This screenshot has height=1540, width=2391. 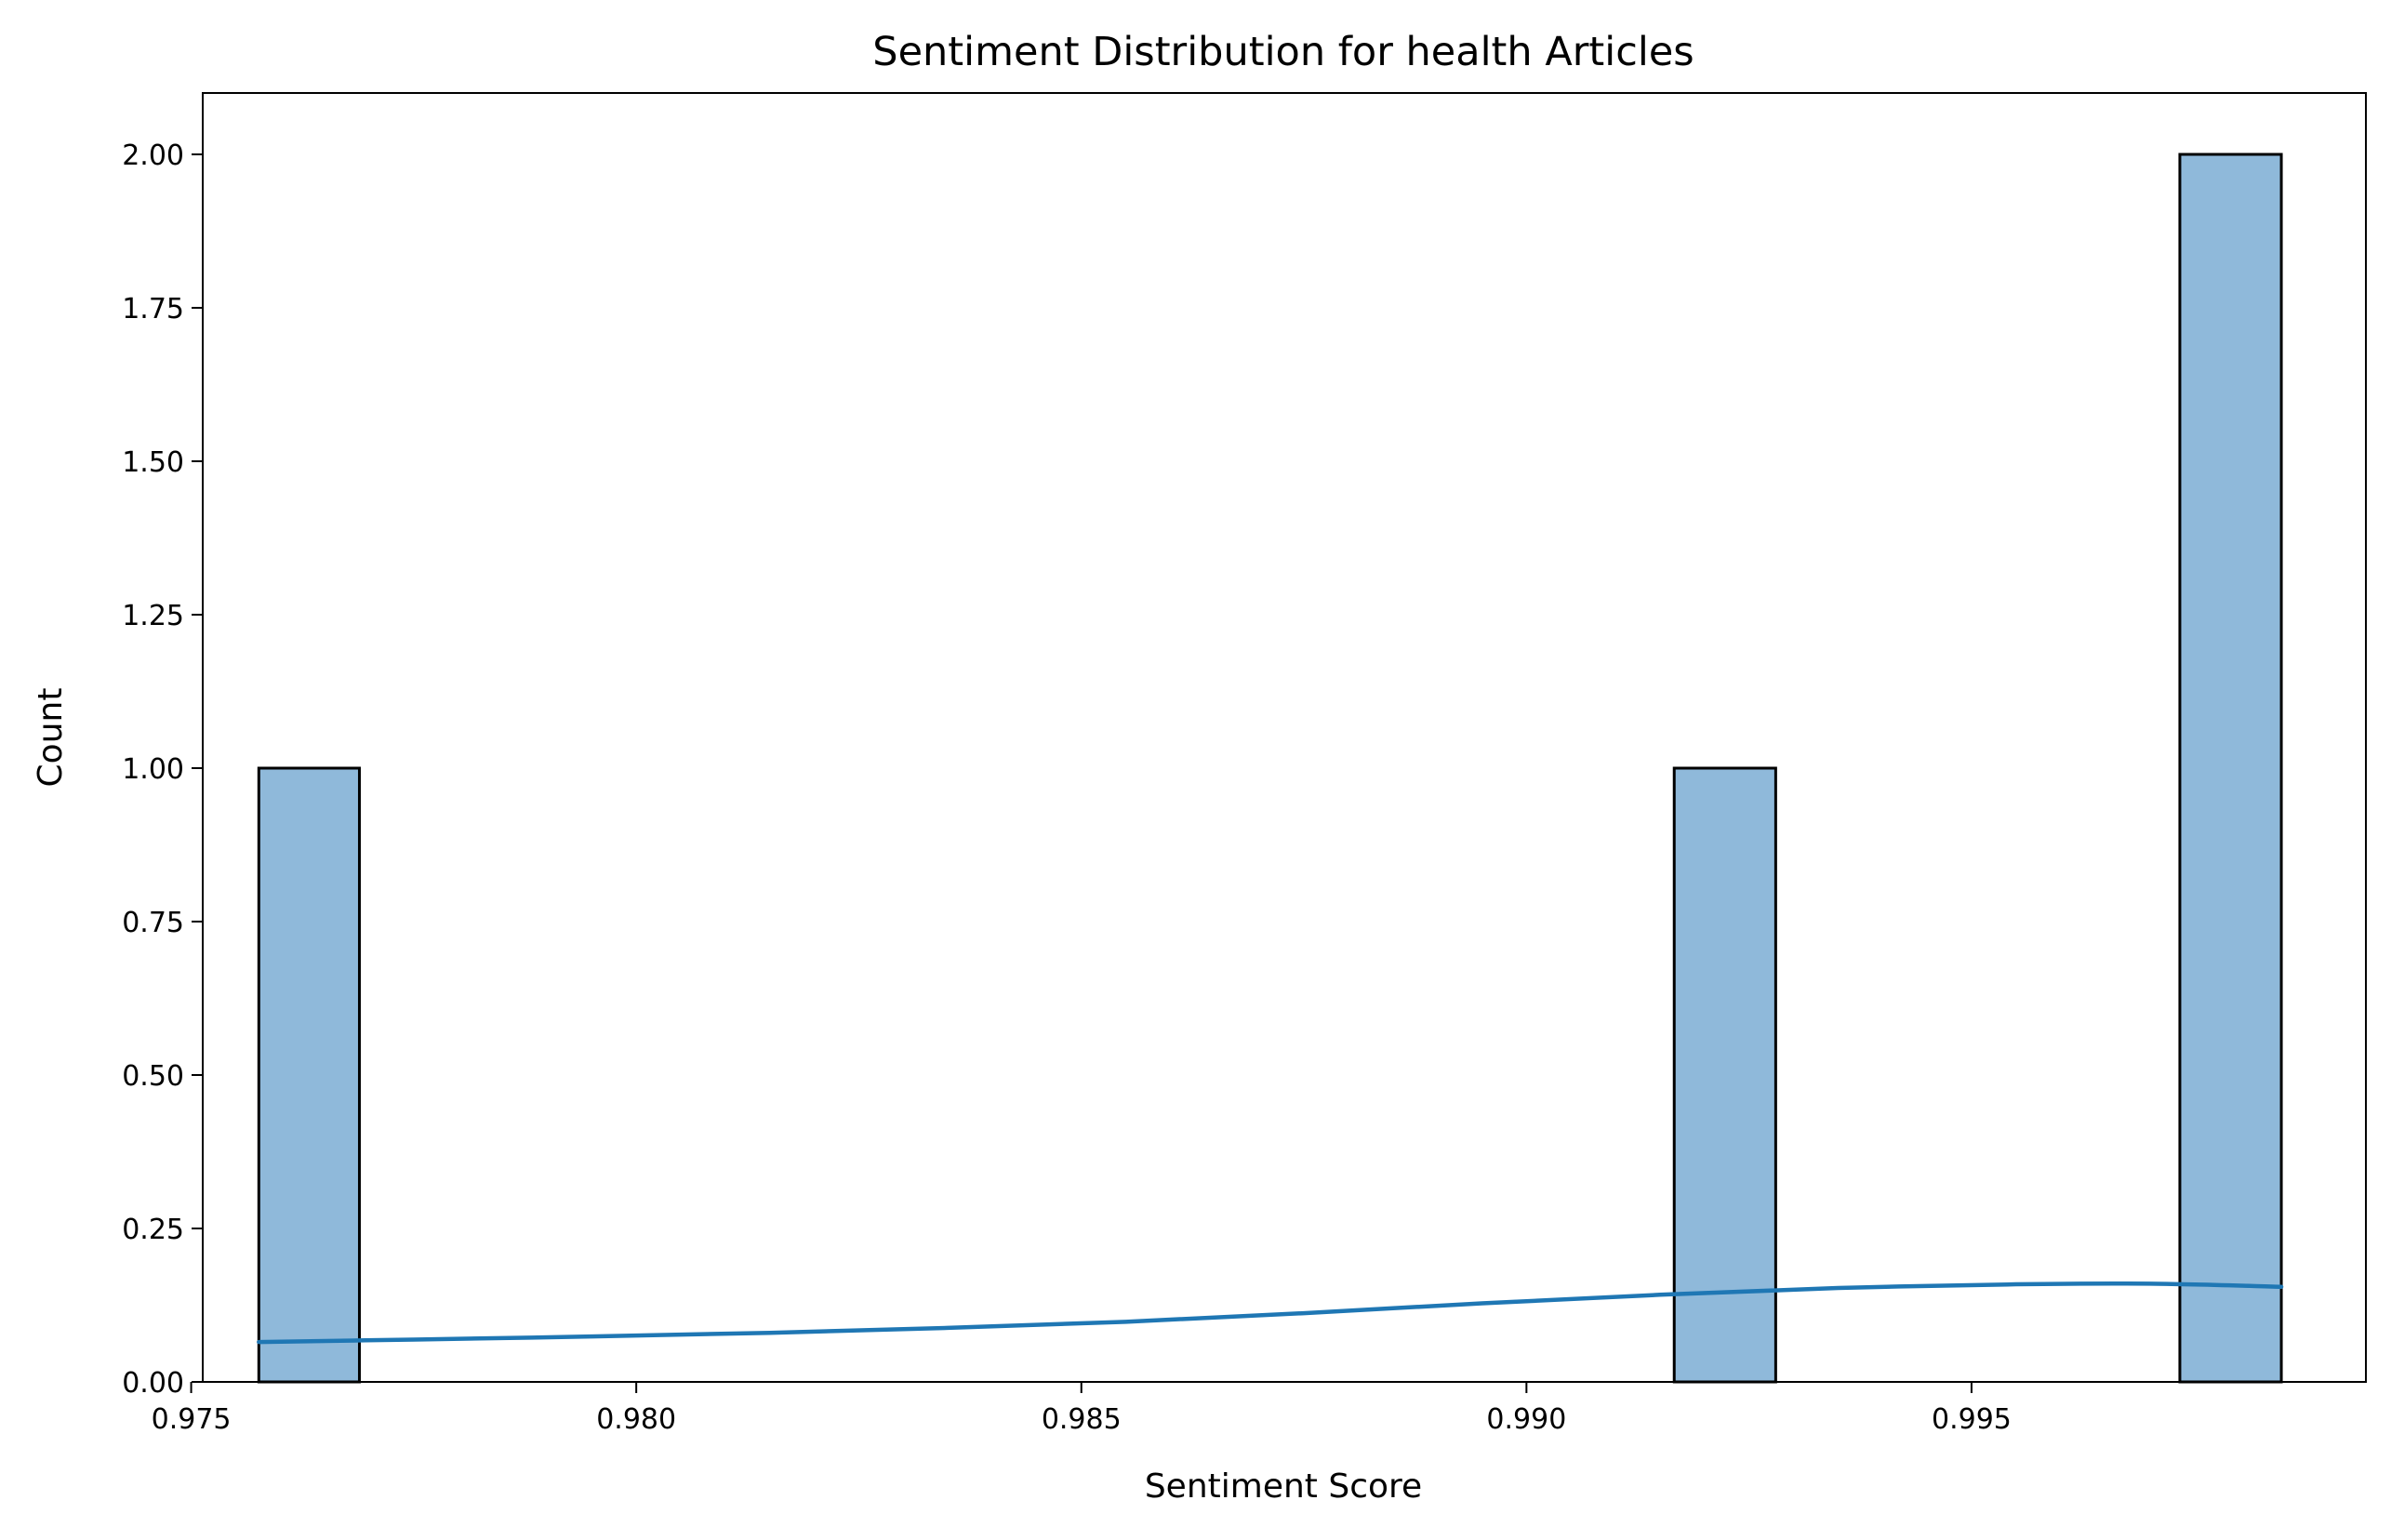 I want to click on kde-curve, so click(x=1270, y=1313).